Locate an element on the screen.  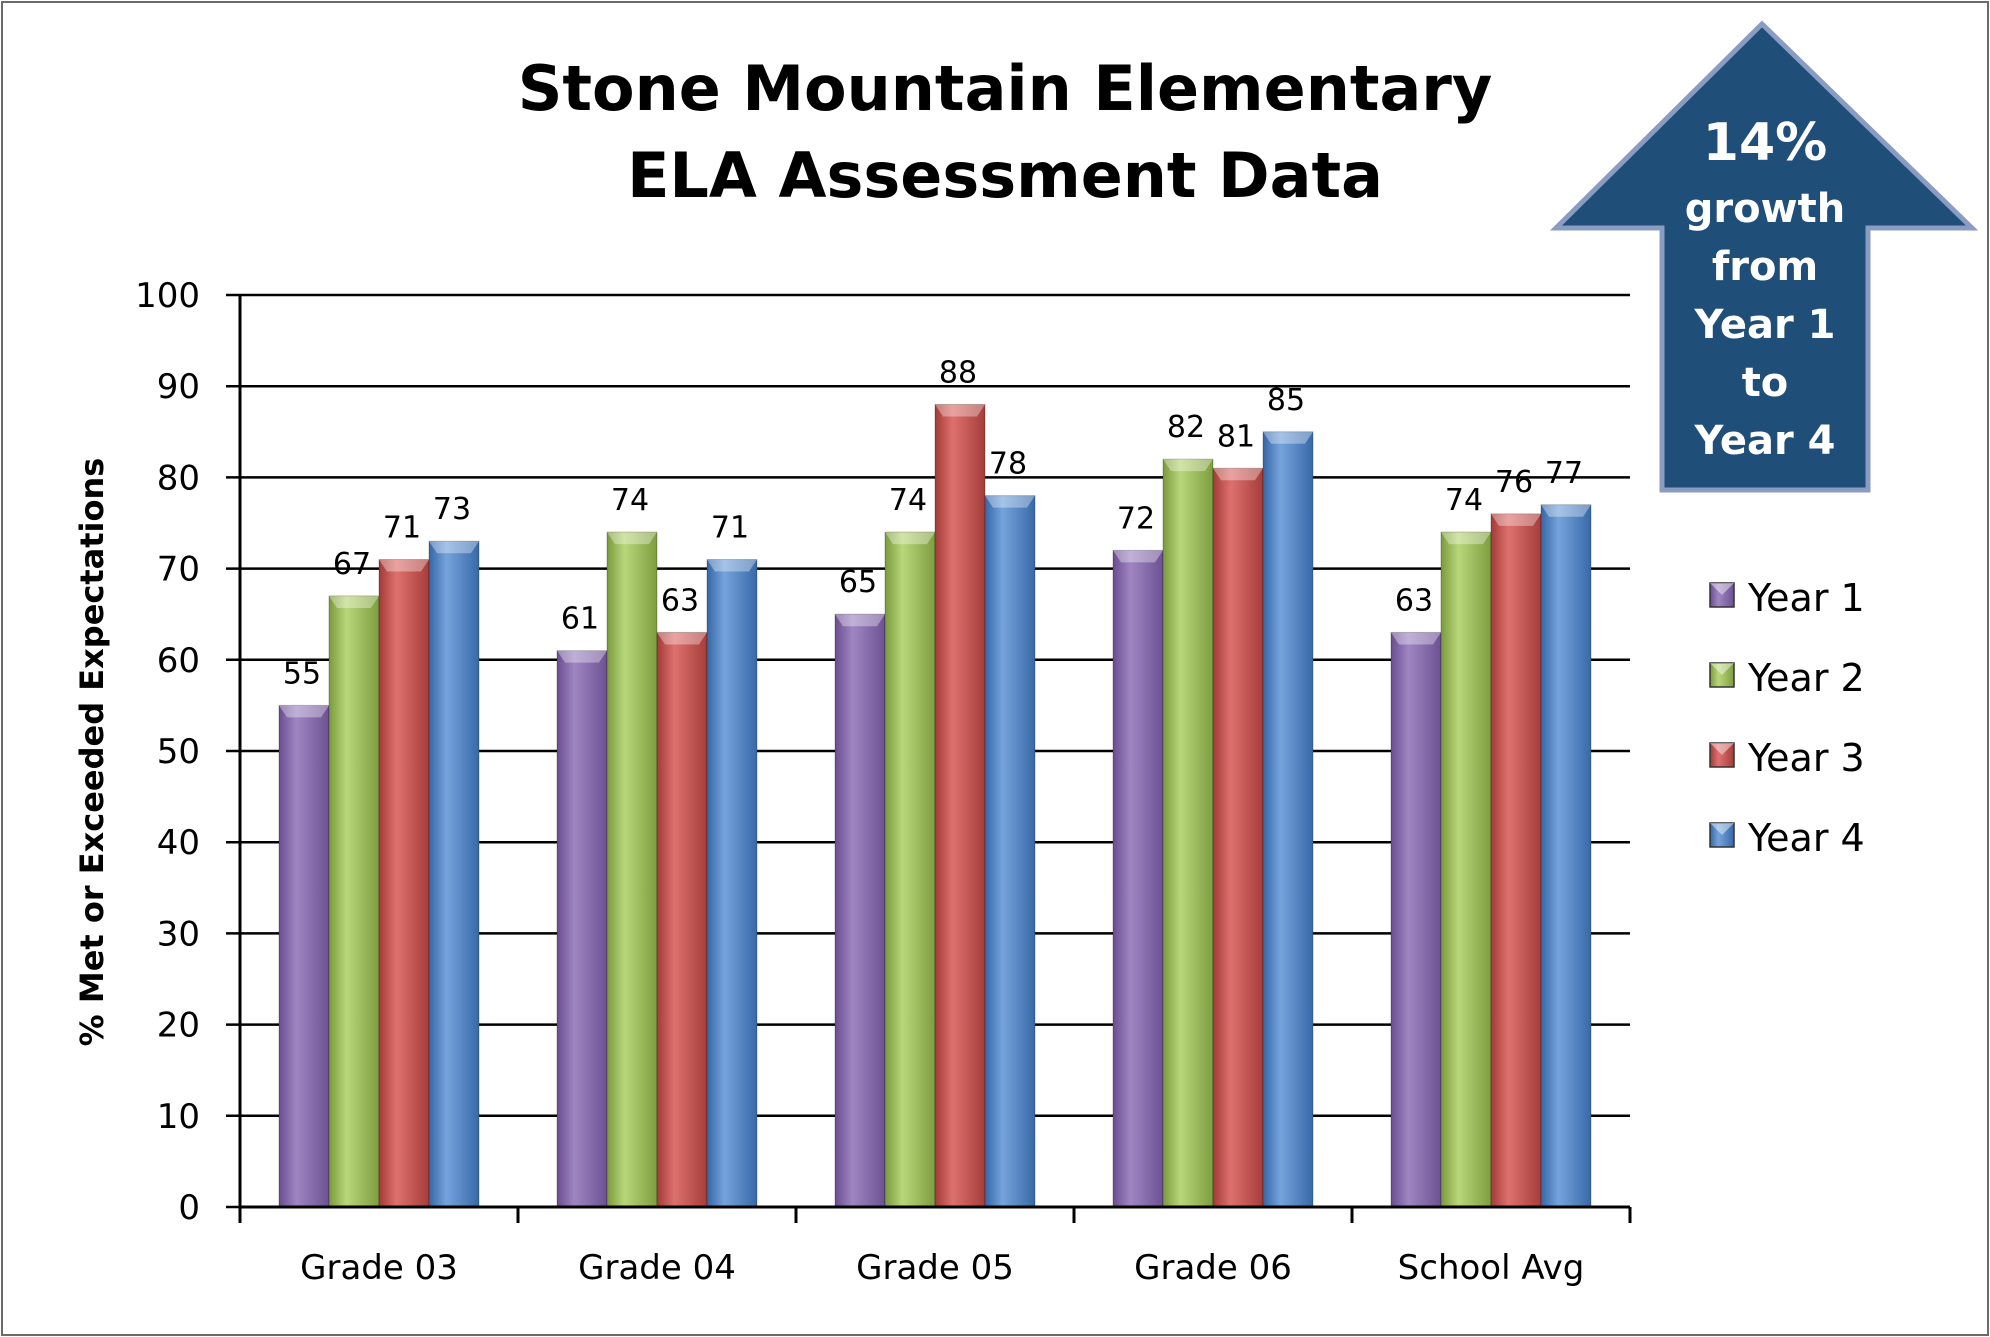
x-category-label: School Avg is located at coordinates (1491, 1268).